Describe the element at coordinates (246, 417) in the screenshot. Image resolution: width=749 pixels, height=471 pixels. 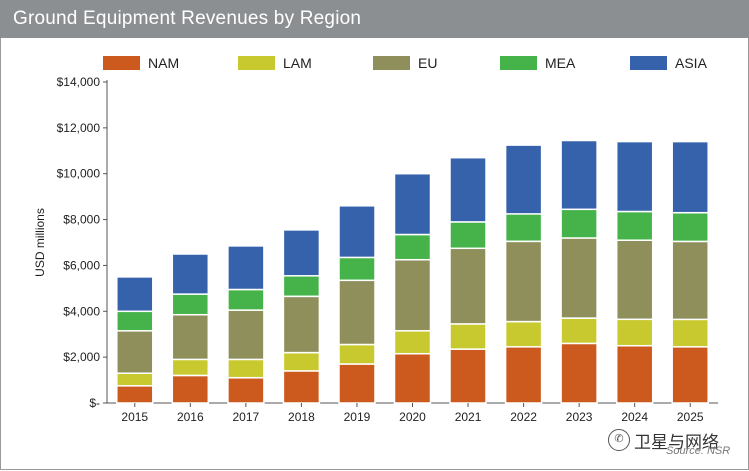
I see `x-tick-label: 2017` at that location.